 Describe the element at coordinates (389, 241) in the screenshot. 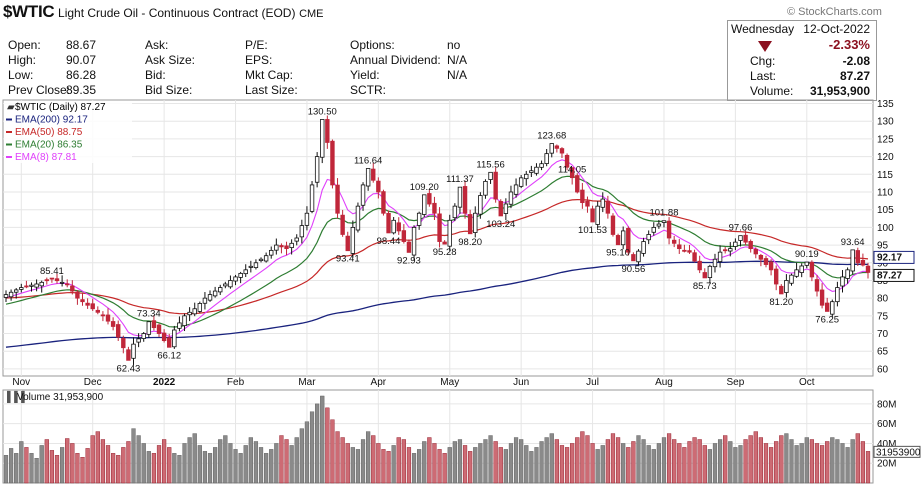

I see `price-annotation: 98.44` at that location.